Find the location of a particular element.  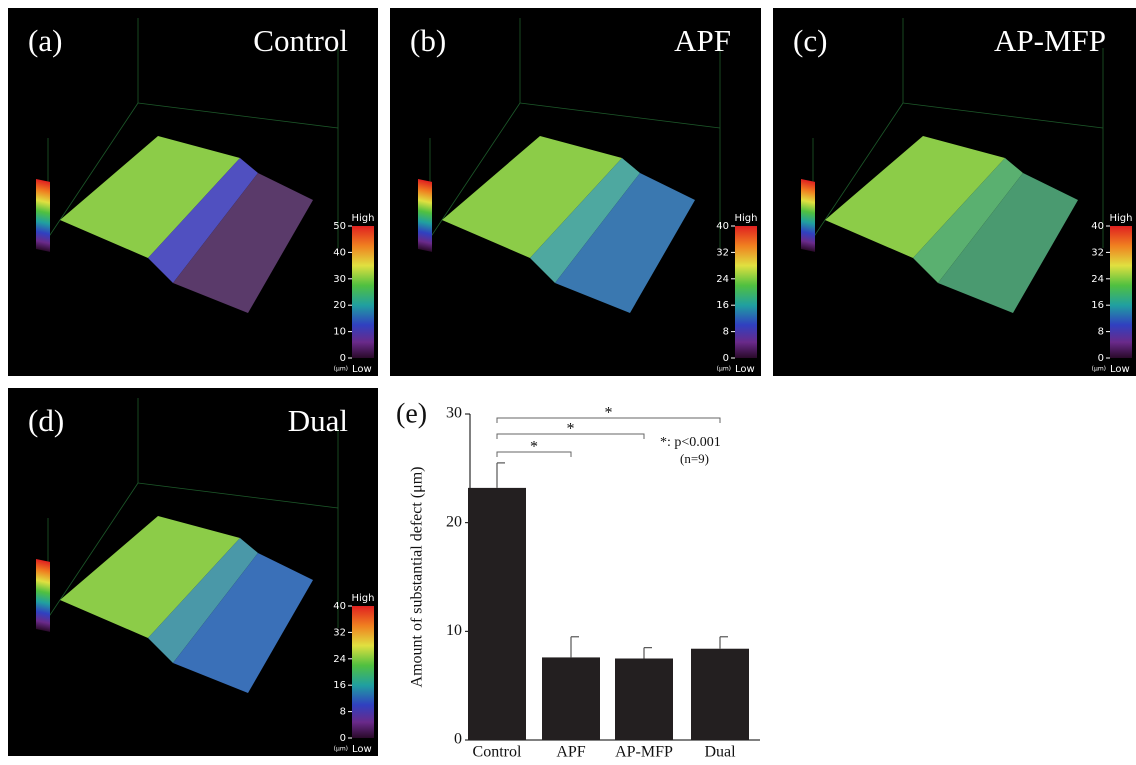

panel-label: (a) is located at coordinates (45, 40).